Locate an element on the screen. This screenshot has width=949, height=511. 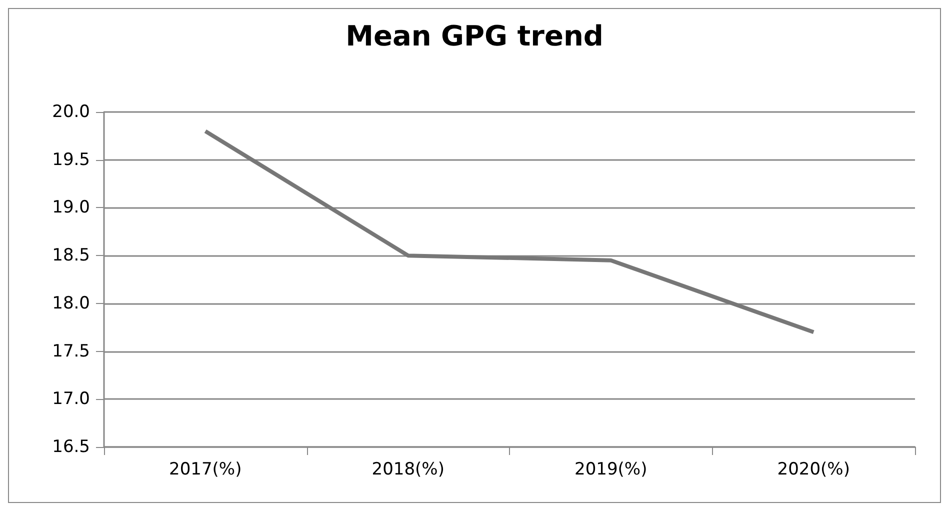
y-tick-label: 17.5 is located at coordinates (71, 351).